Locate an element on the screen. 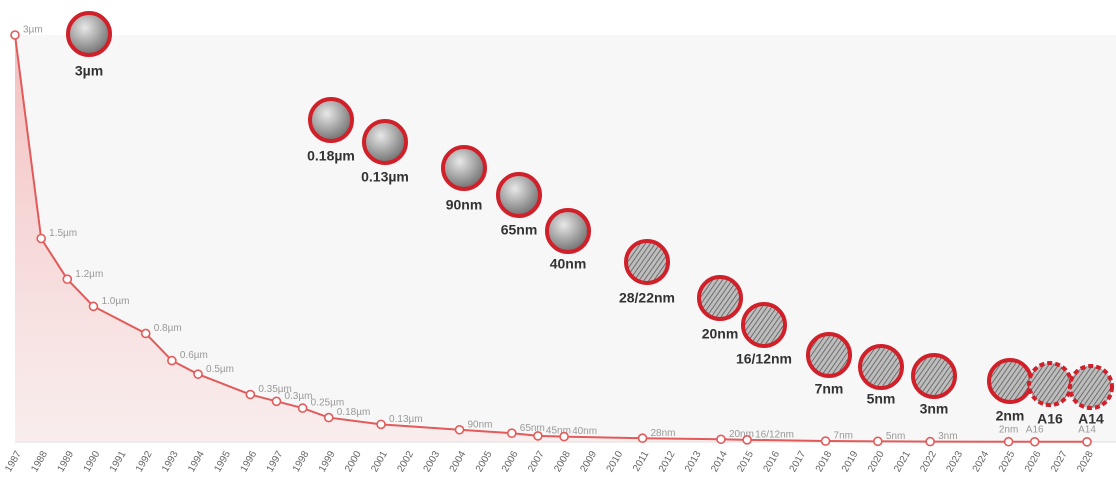 This screenshot has height=477, width=1116. callout-label: 2nm is located at coordinates (1010, 416).